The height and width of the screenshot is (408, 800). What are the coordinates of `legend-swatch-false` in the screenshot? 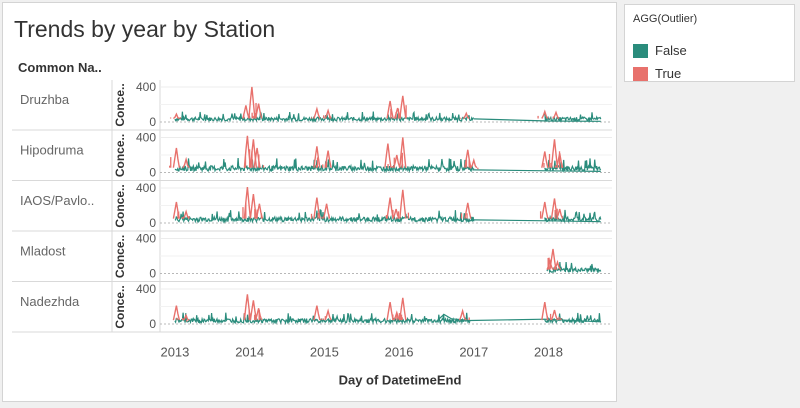 It's located at (640, 51).